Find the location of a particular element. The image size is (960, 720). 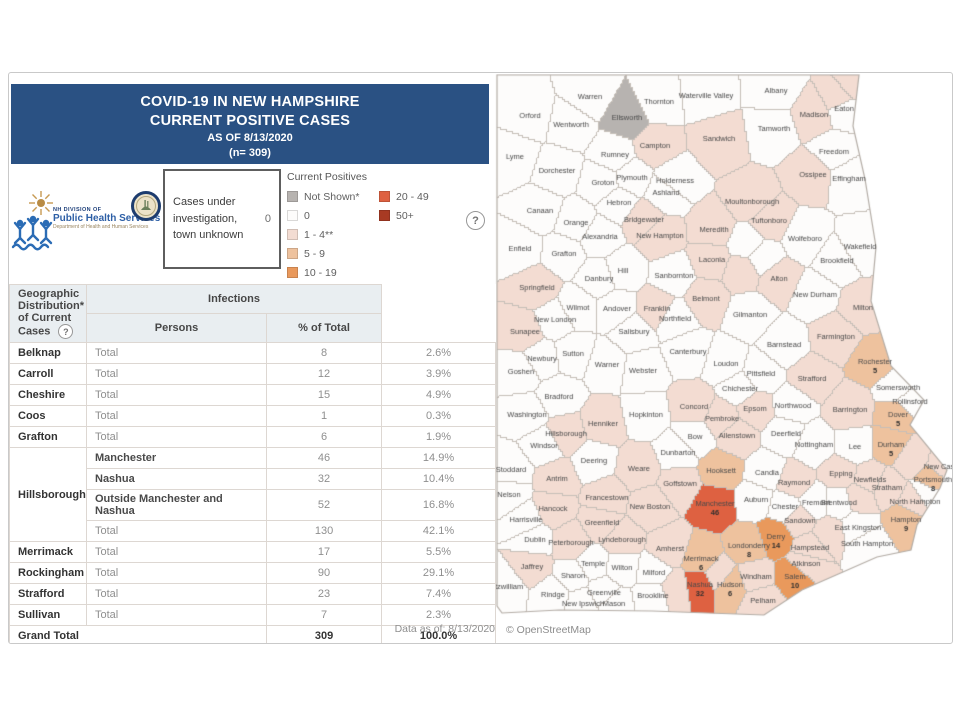

legend-label: Not Shown* is located at coordinates (332, 196).